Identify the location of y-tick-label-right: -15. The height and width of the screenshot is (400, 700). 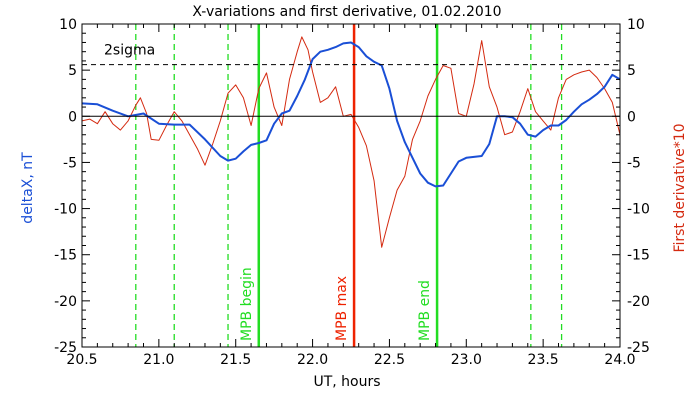
(638, 256).